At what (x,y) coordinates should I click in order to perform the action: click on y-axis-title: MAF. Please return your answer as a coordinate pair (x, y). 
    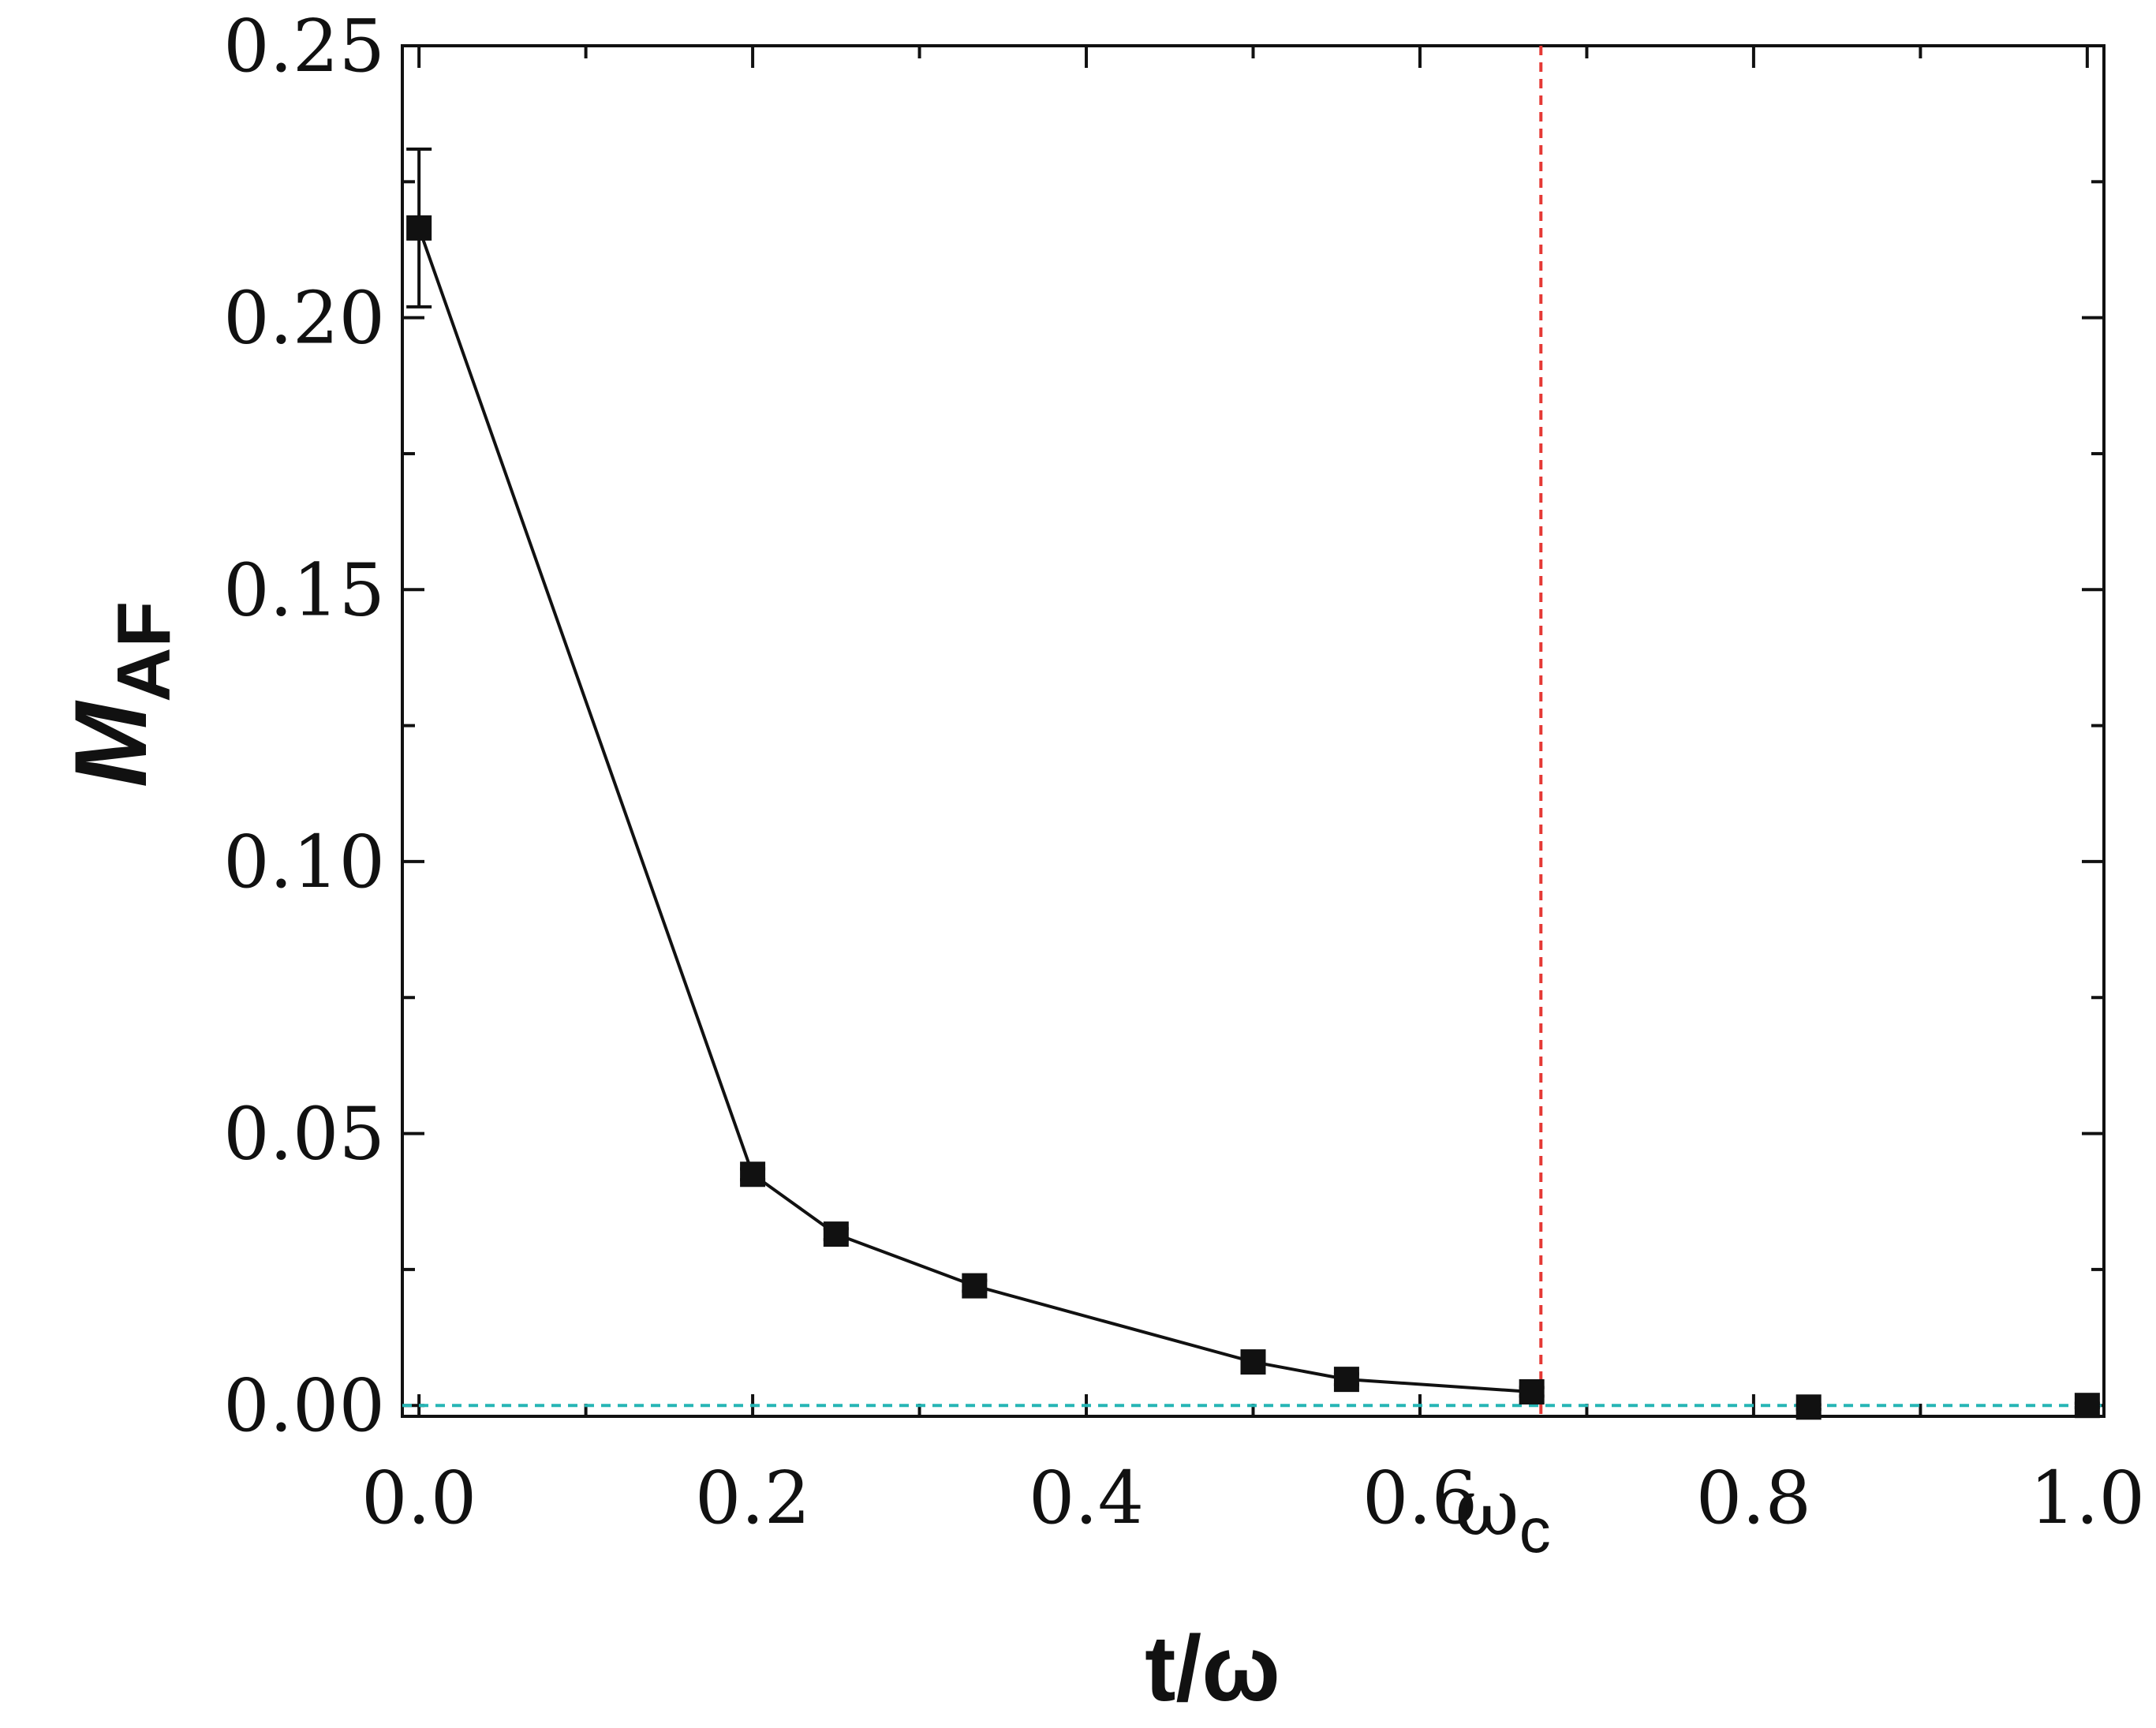
    Looking at the image, I should click on (119, 694).